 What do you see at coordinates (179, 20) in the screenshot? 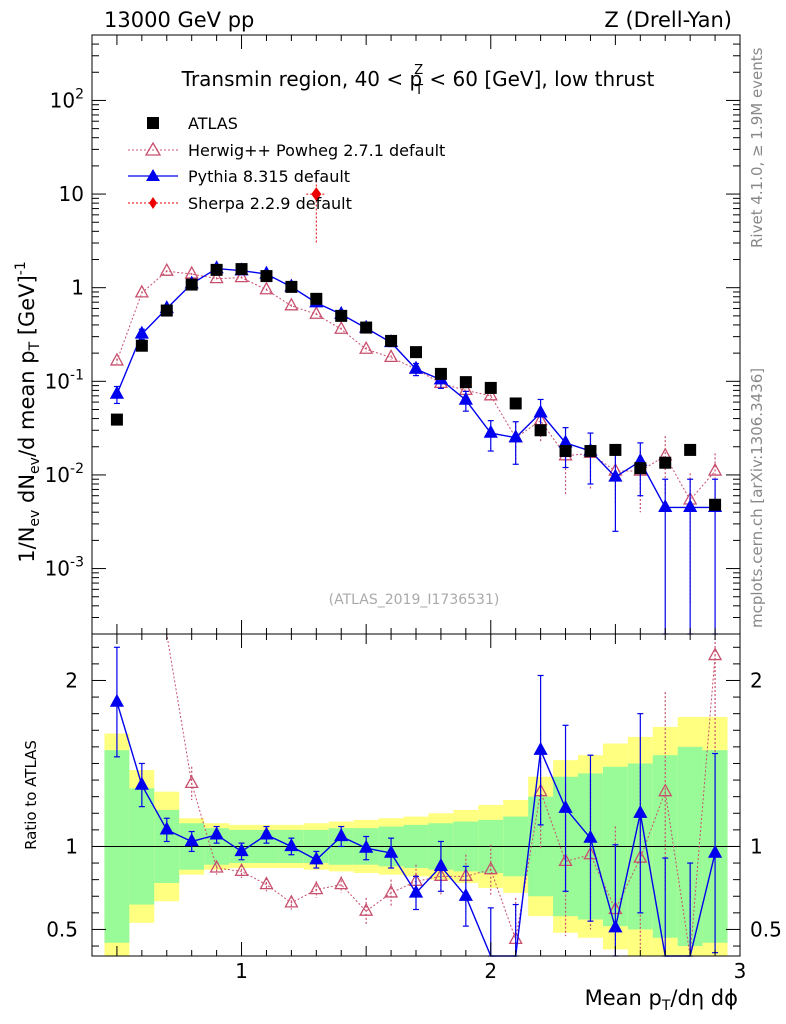
I see `header-left: 13000 GeV pp` at bounding box center [179, 20].